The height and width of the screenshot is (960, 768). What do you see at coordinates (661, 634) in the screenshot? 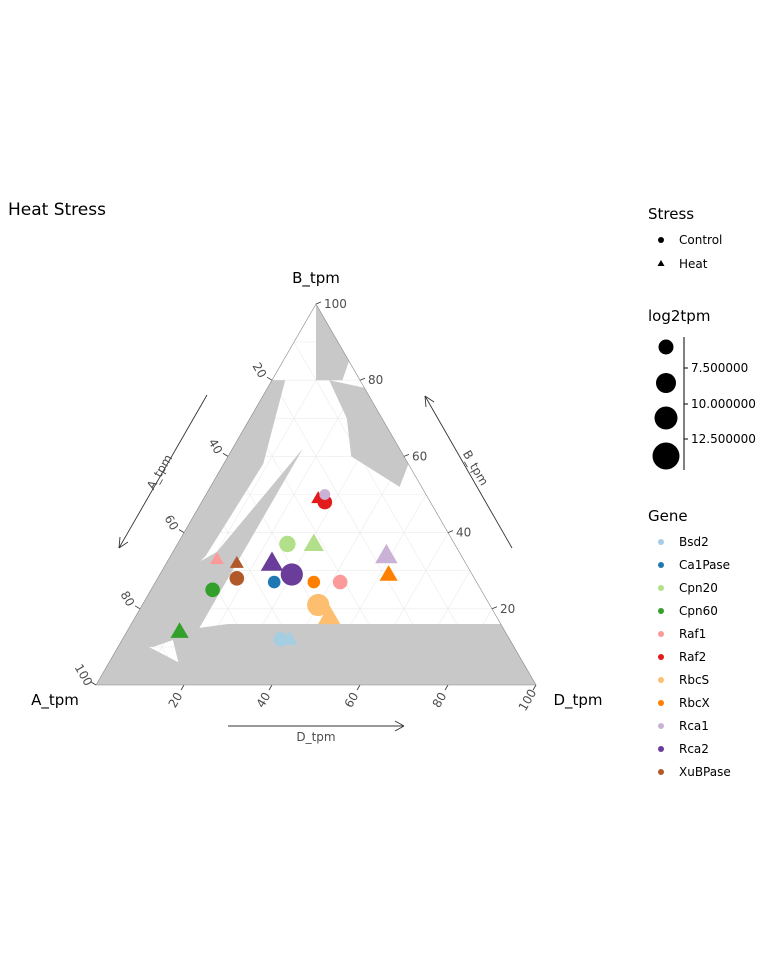
I see `legend-key-raf1` at bounding box center [661, 634].